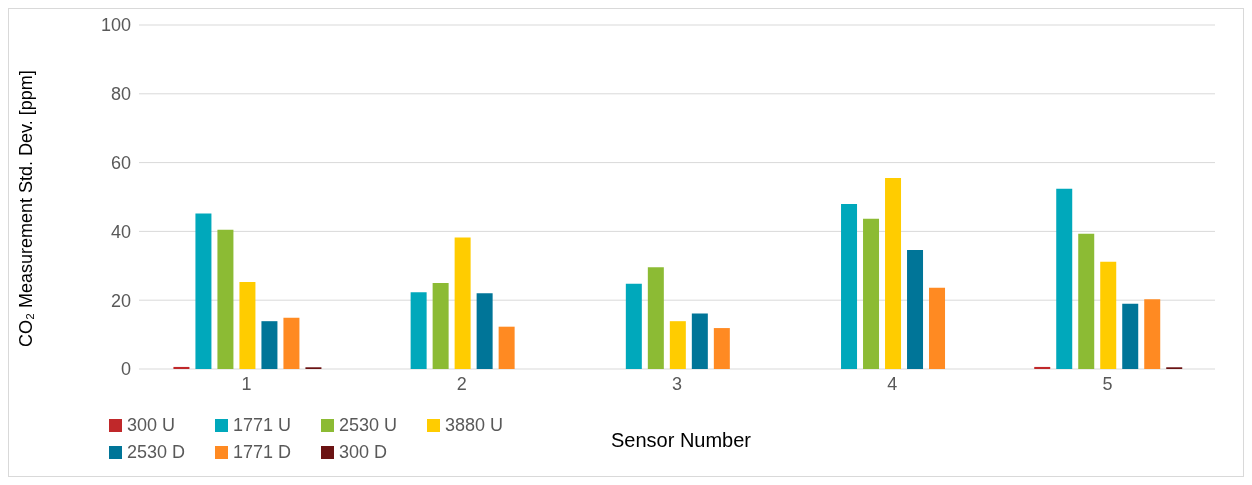 The width and height of the screenshot is (1252, 485). I want to click on y-tick-label: 20, so click(120, 300).